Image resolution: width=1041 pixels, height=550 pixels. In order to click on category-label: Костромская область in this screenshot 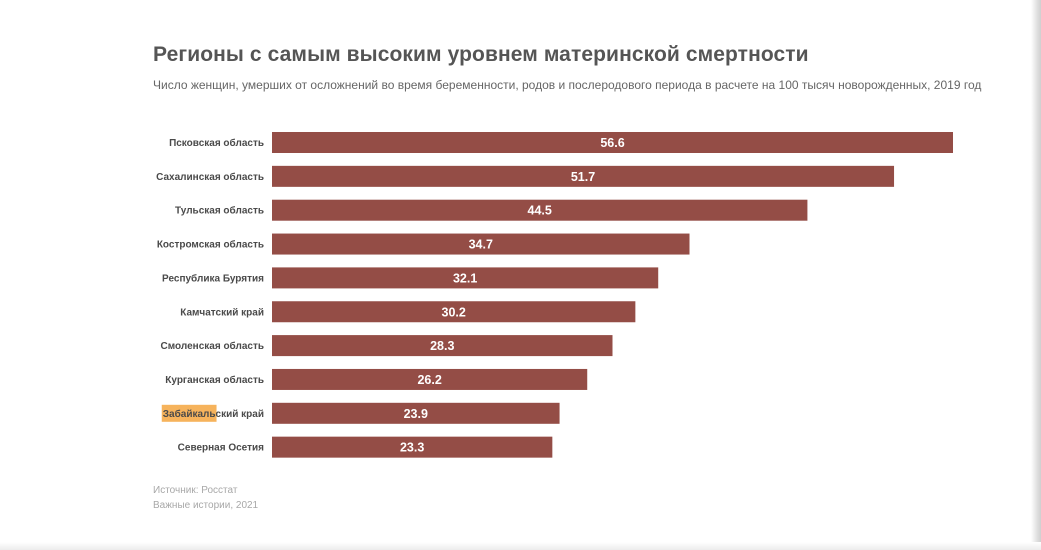, I will do `click(210, 245)`.